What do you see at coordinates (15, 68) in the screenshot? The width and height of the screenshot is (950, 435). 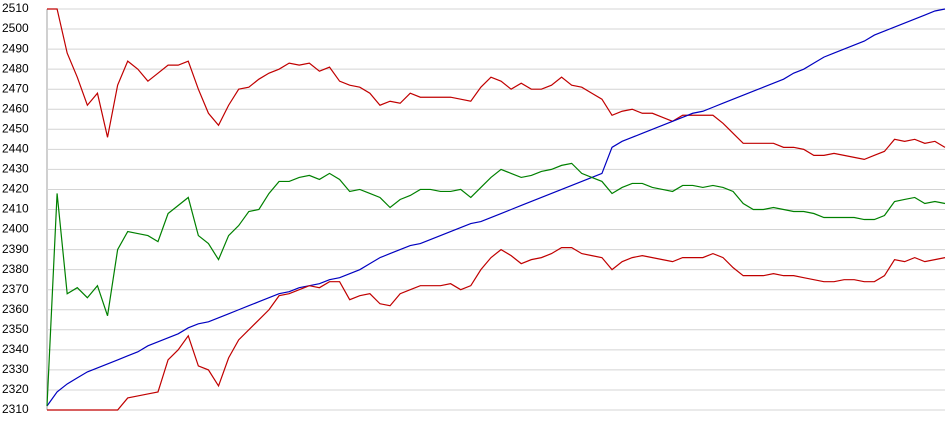 I see `y-tick-label: 2480` at bounding box center [15, 68].